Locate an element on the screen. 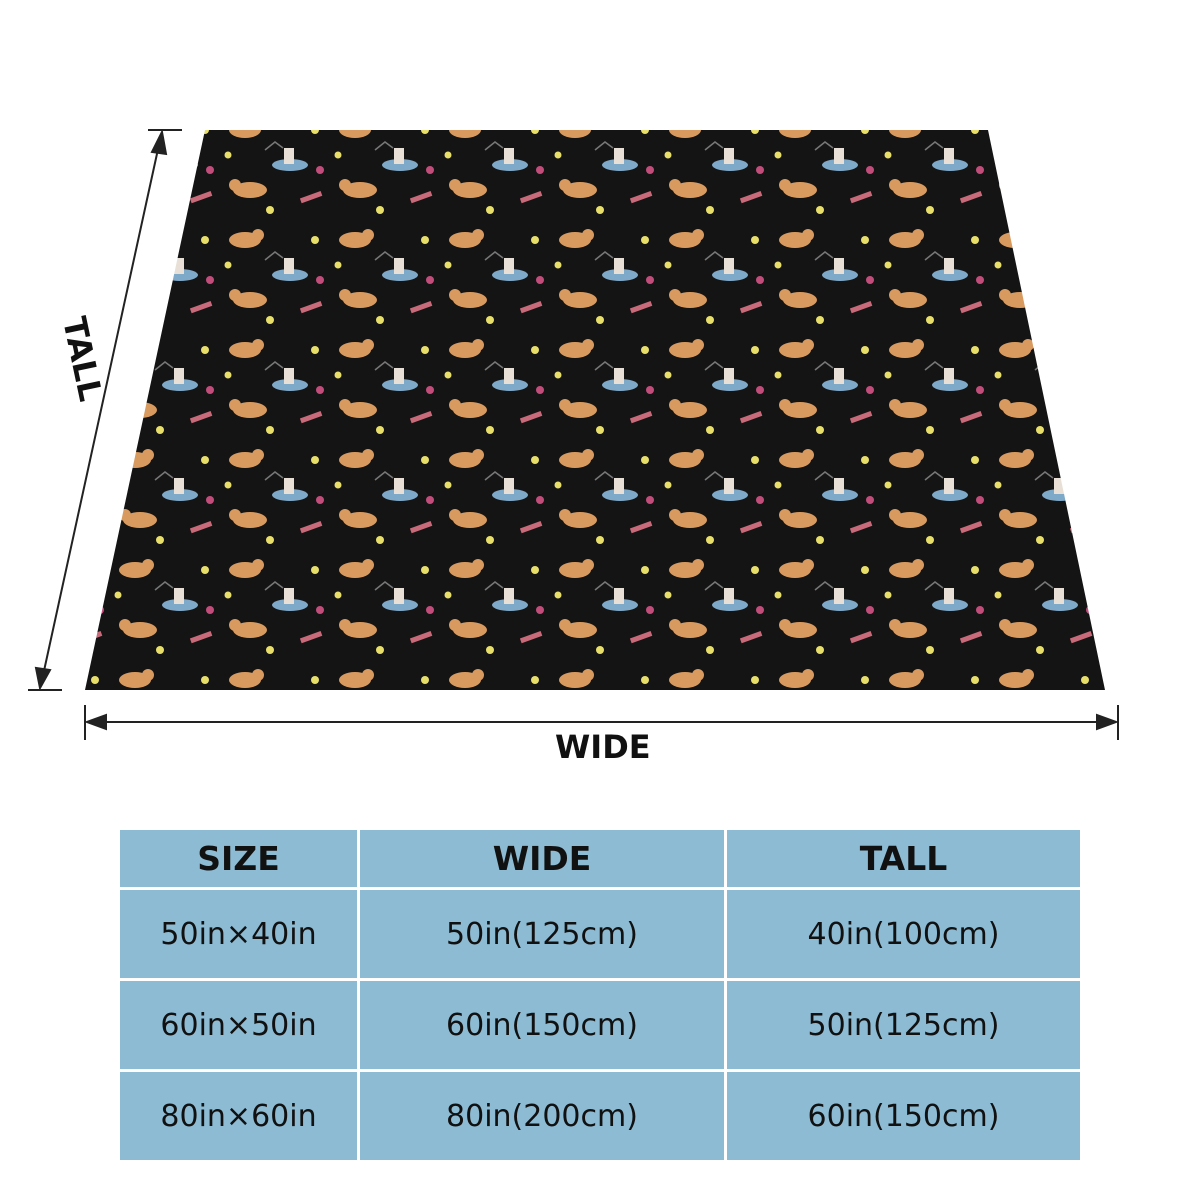  table-row: 60in×50in 60in(150cm) 50in(125cm) is located at coordinates (600, 1025).